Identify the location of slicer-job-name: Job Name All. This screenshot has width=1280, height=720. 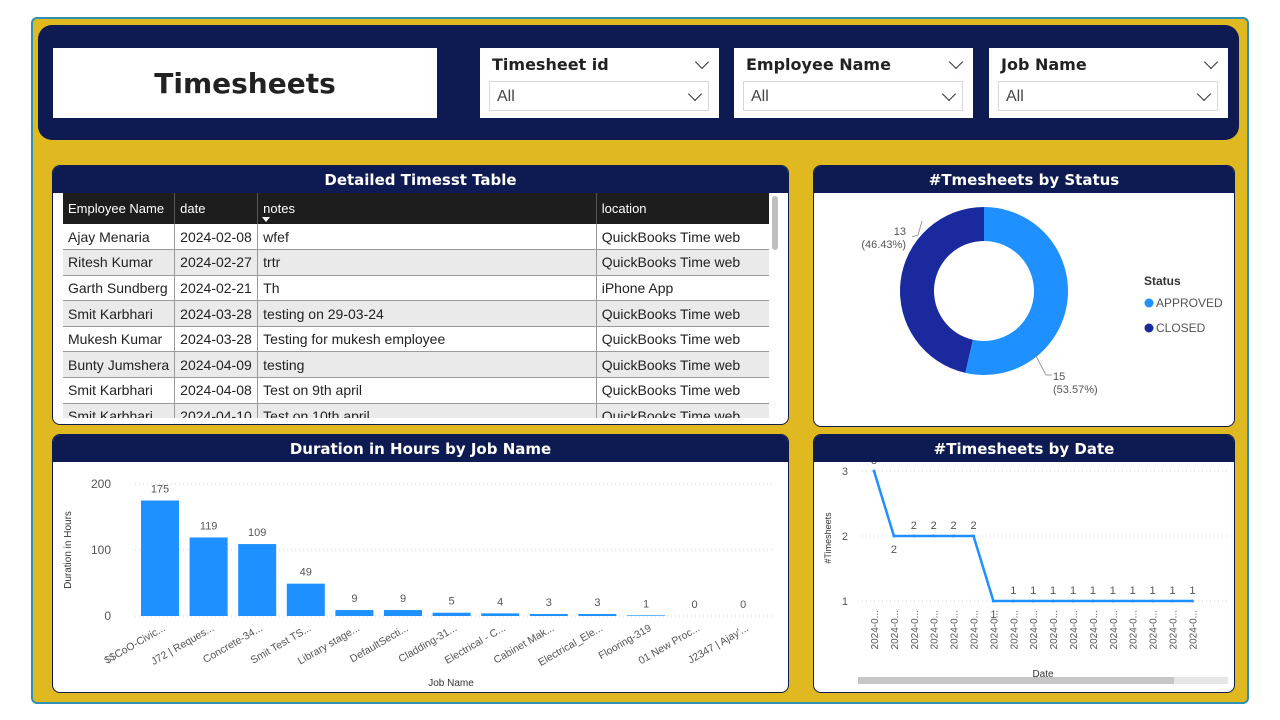
(1108, 83).